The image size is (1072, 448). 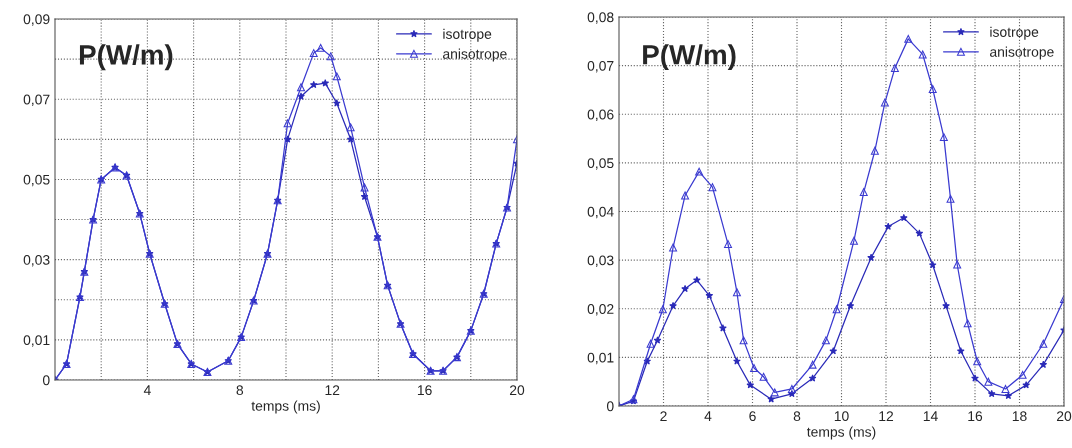 I want to click on x-tick-label: 10, so click(x=841, y=416).